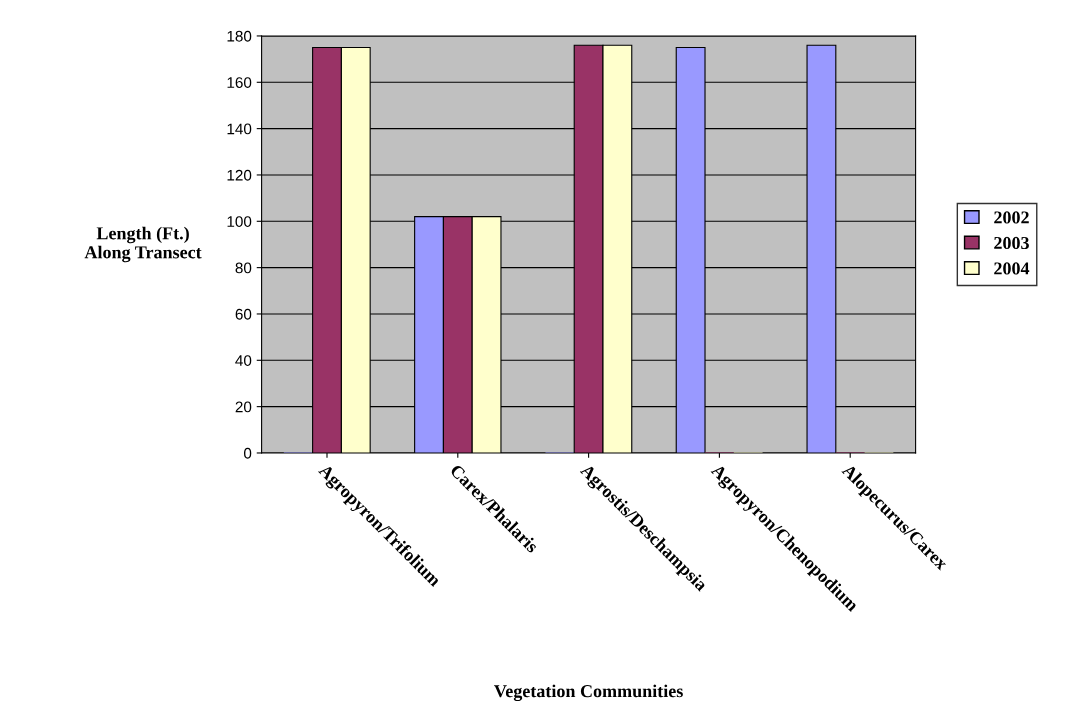  I want to click on legend-label: 2002, so click(1011, 217).